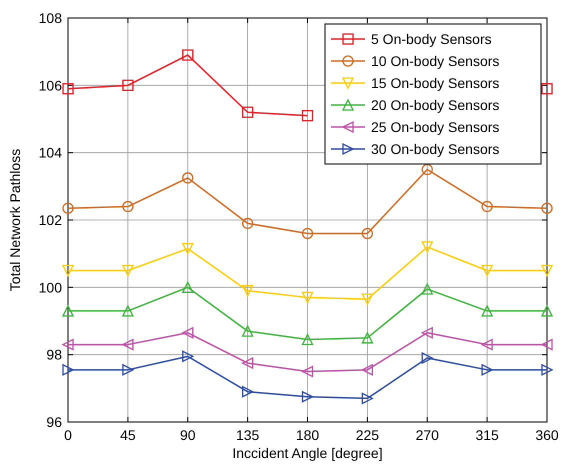 Image resolution: width=563 pixels, height=466 pixels. I want to click on x-tick-label: 315, so click(487, 435).